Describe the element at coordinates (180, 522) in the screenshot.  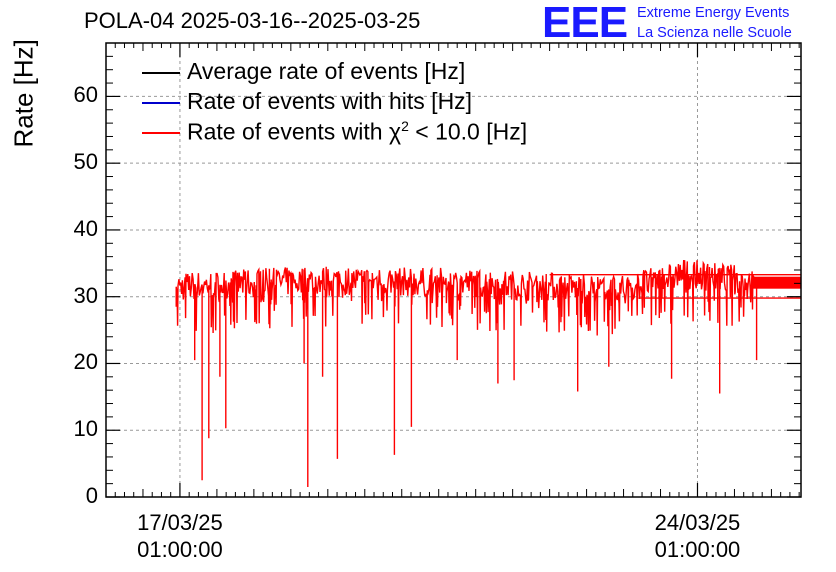
I see `x-tick-date: 17/03/25` at that location.